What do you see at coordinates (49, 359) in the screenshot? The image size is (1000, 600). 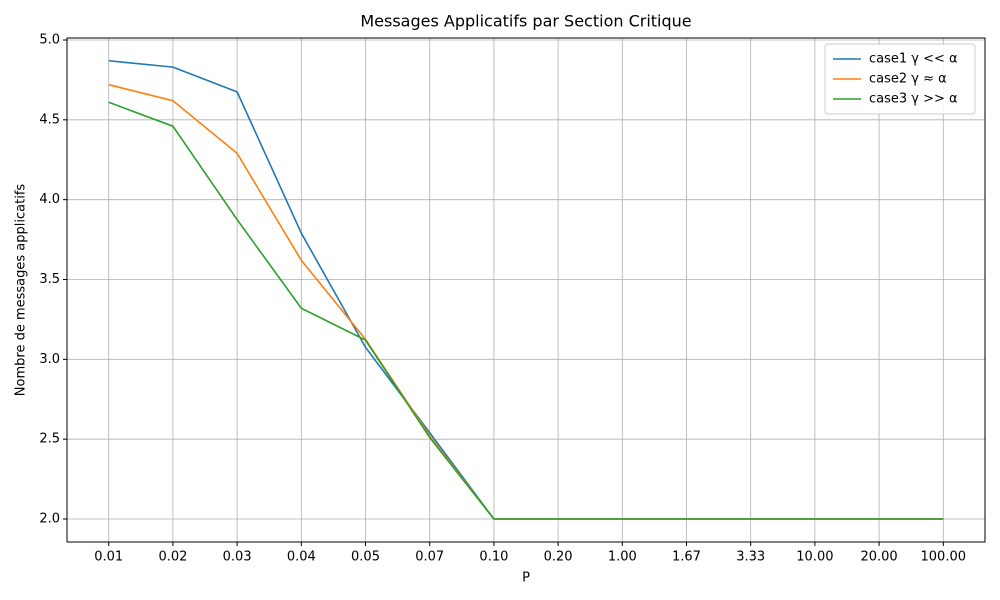 I see `y-tick-label: 3.0` at bounding box center [49, 359].